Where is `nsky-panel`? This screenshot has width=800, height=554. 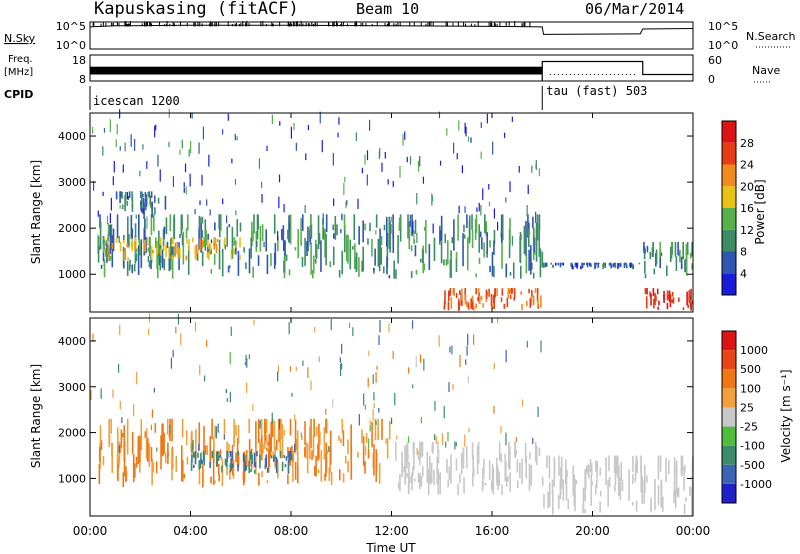
nsky-panel is located at coordinates (391, 35).